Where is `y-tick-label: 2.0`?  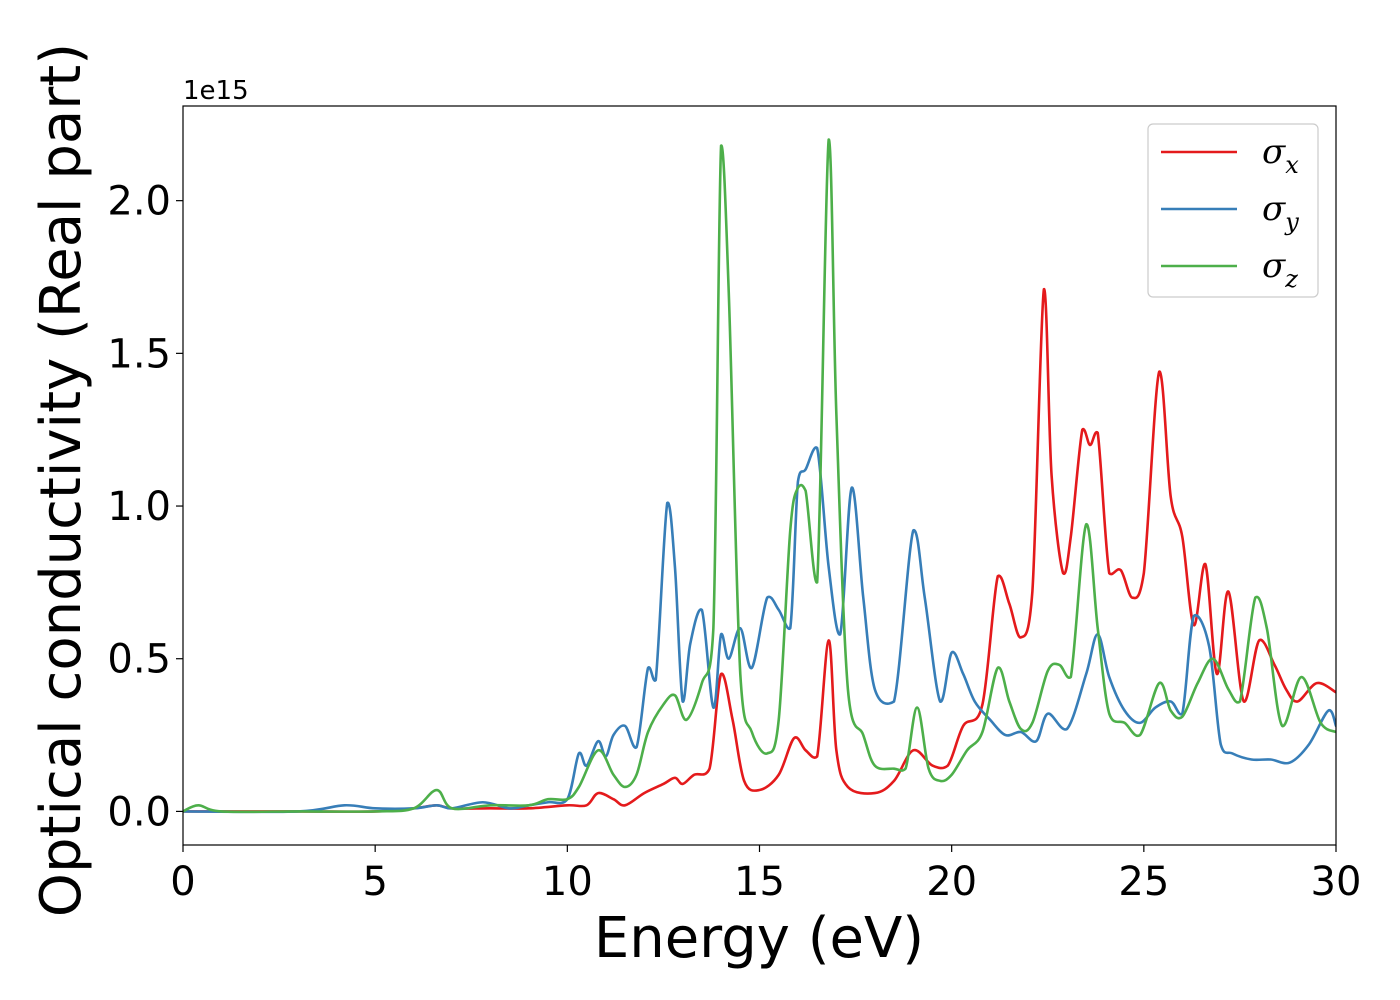 y-tick-label: 2.0 is located at coordinates (139, 202).